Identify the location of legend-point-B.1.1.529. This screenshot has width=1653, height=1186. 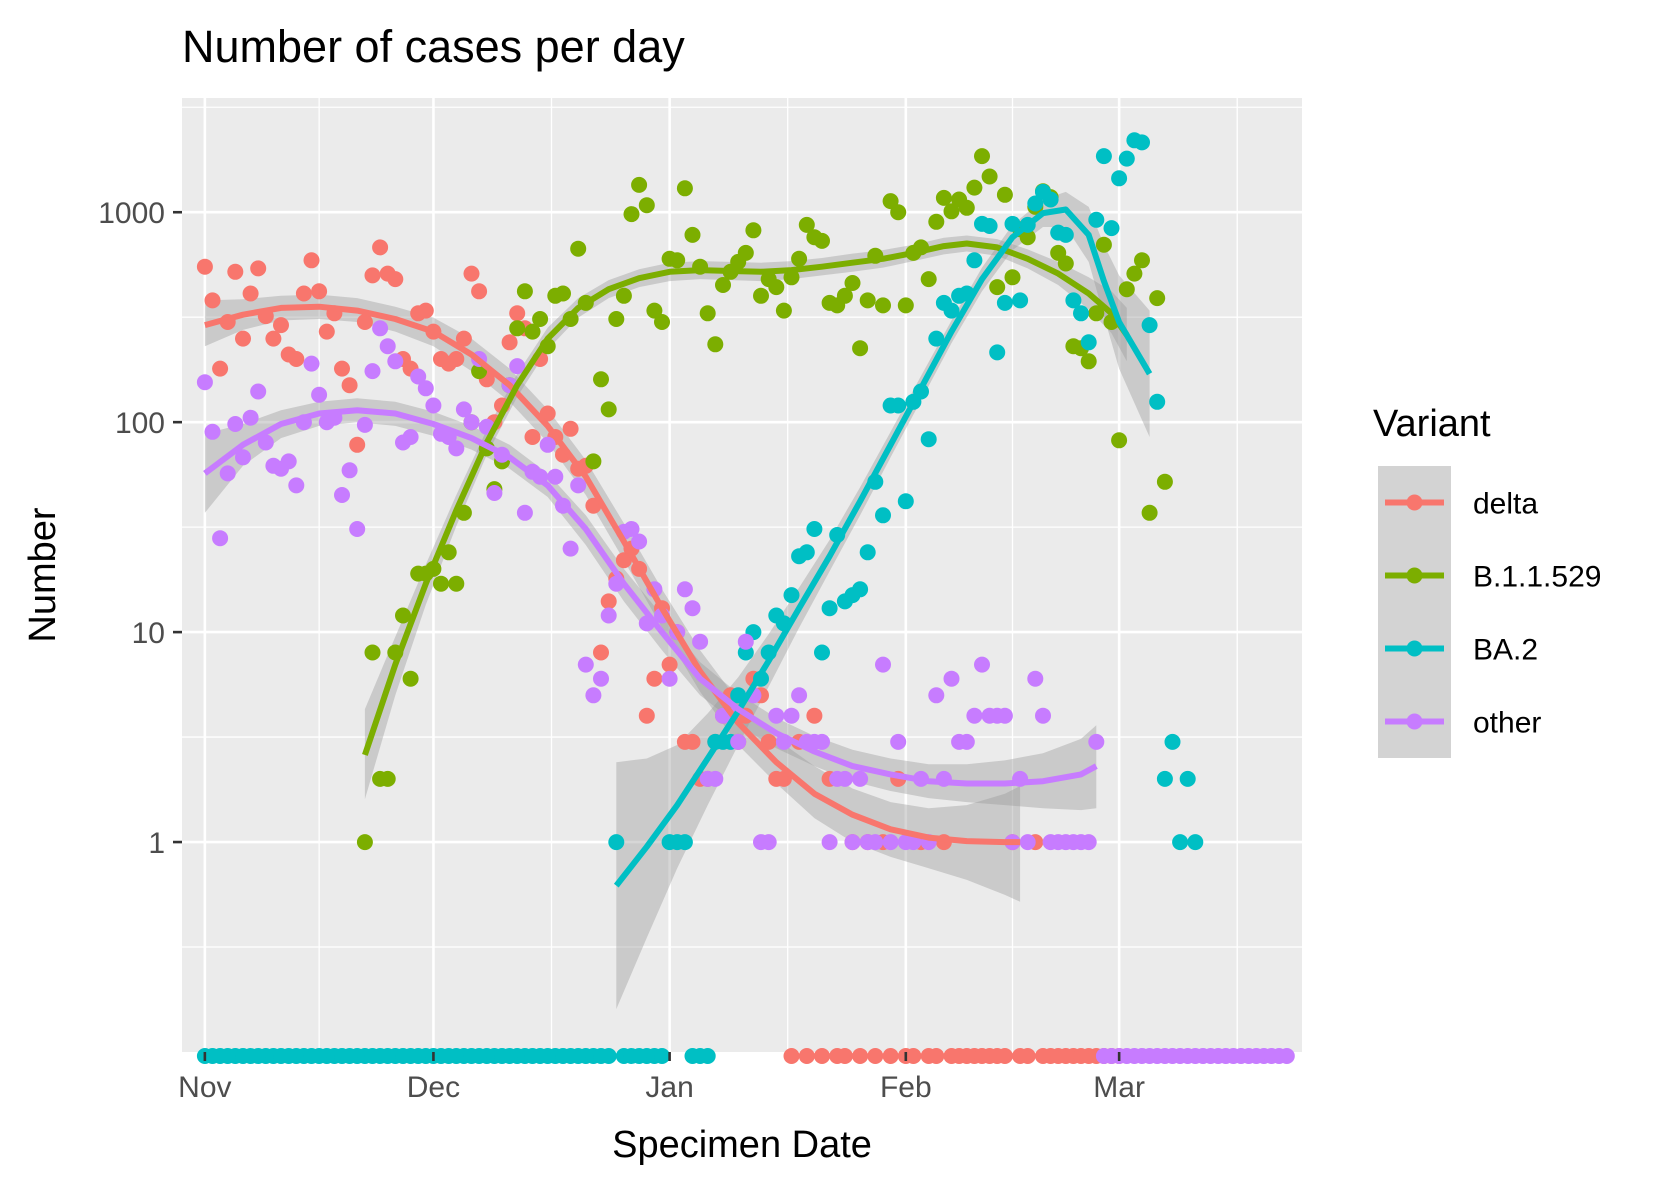
(1414, 575).